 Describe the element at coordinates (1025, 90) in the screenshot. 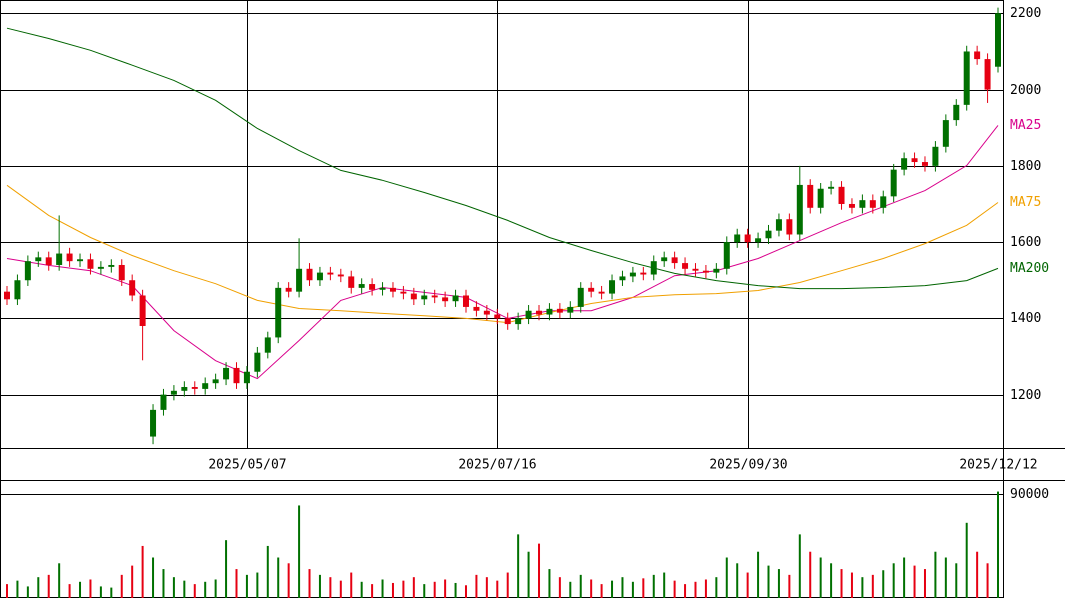

I see `y-tick-label: 2000` at that location.